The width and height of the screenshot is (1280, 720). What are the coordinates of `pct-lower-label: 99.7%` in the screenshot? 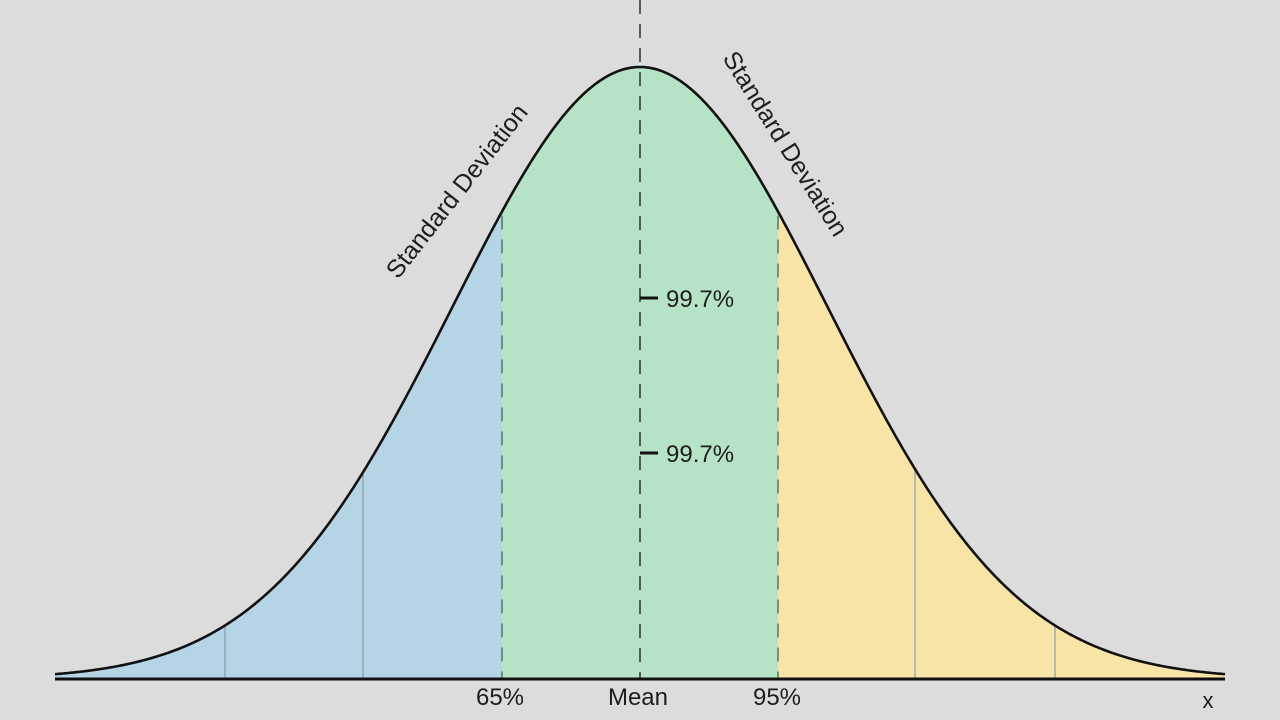 It's located at (700, 454).